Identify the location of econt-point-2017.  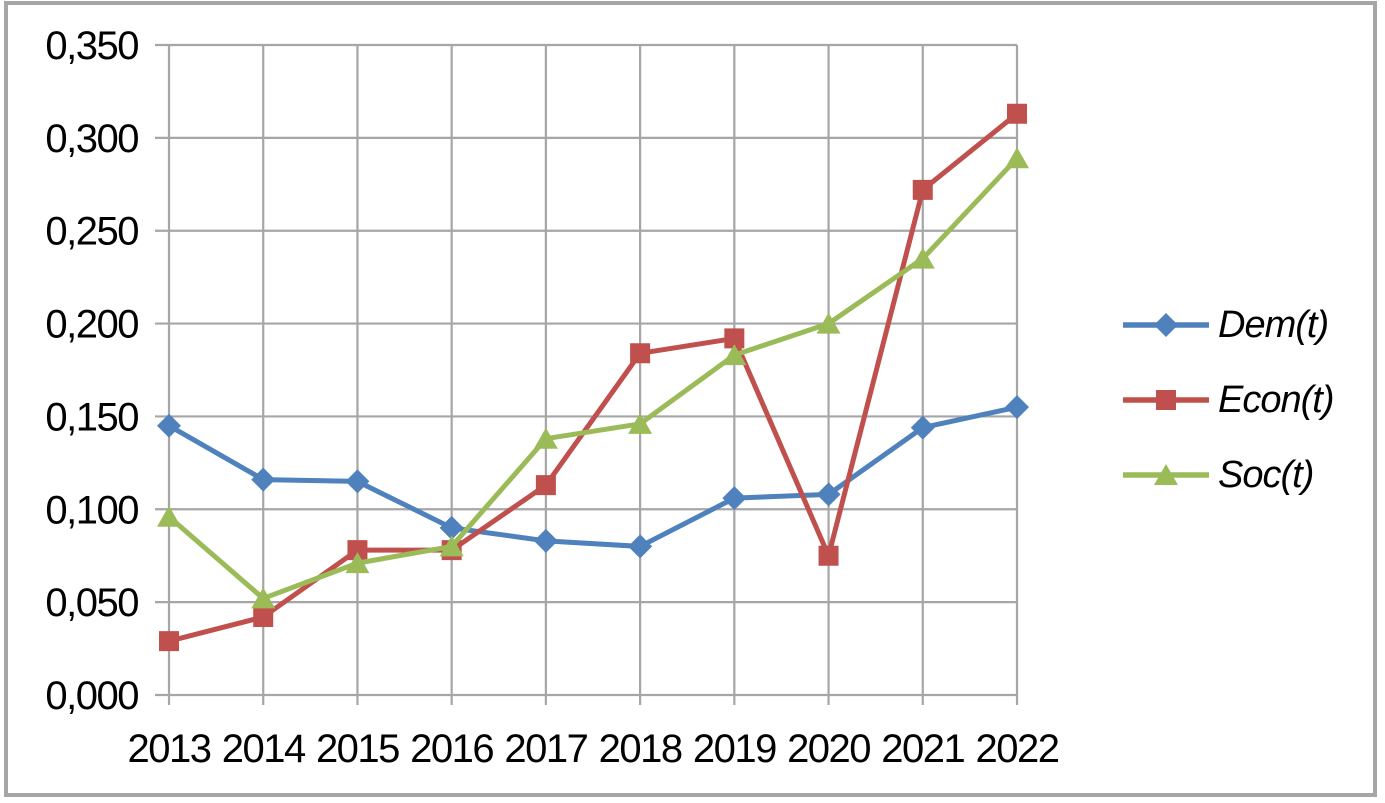
(545, 485).